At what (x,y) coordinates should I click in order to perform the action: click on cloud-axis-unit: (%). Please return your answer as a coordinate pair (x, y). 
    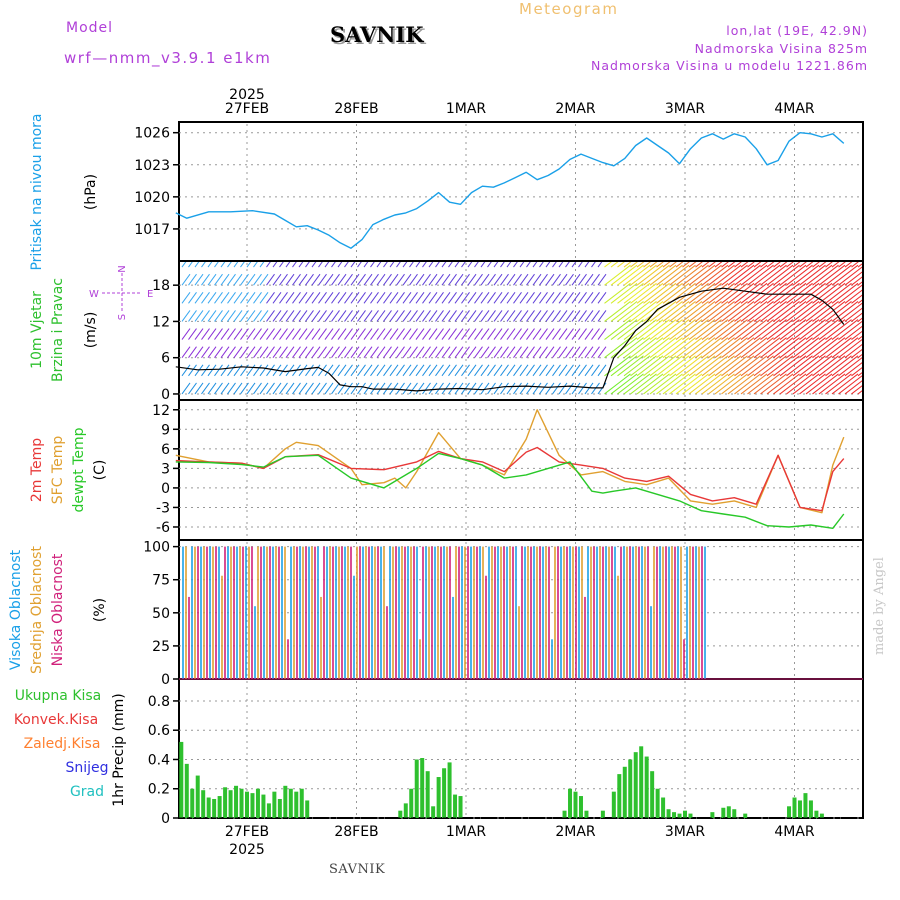
    Looking at the image, I should click on (100, 610).